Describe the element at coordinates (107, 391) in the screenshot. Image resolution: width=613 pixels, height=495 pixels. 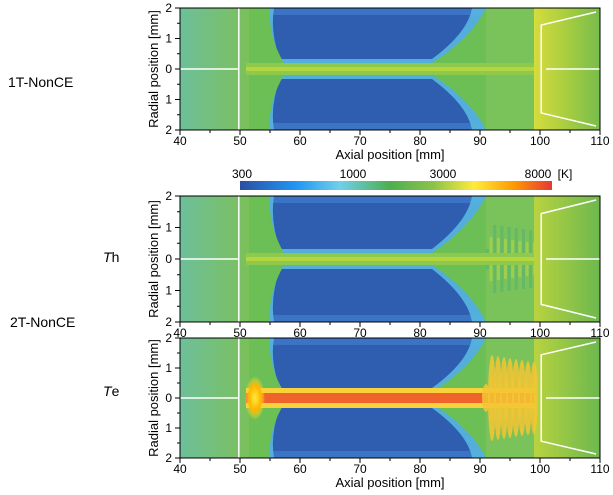
I see `label-te-var: T` at that location.